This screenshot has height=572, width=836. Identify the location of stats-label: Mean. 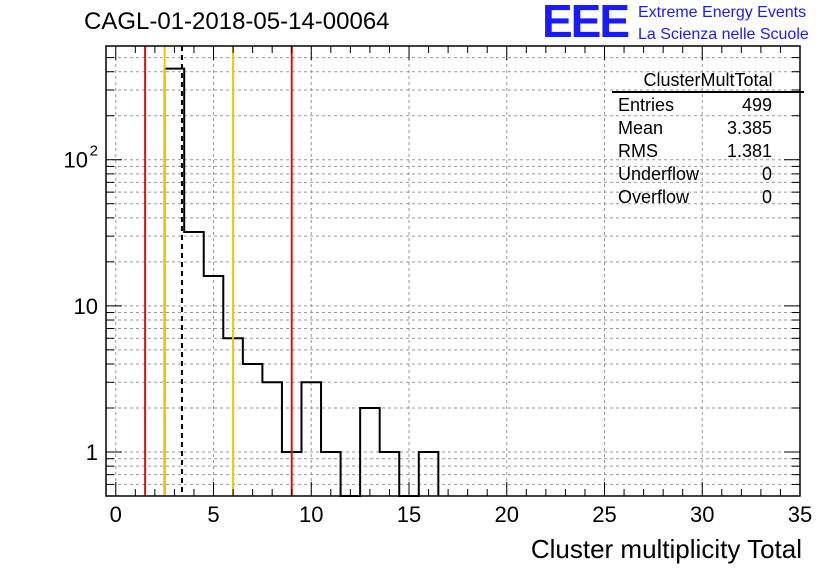
(641, 128).